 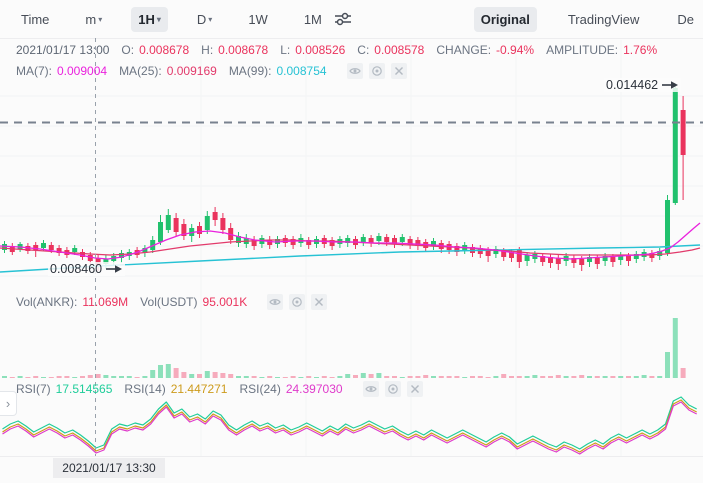 I want to click on view-depth-tab: De, so click(x=685, y=19).